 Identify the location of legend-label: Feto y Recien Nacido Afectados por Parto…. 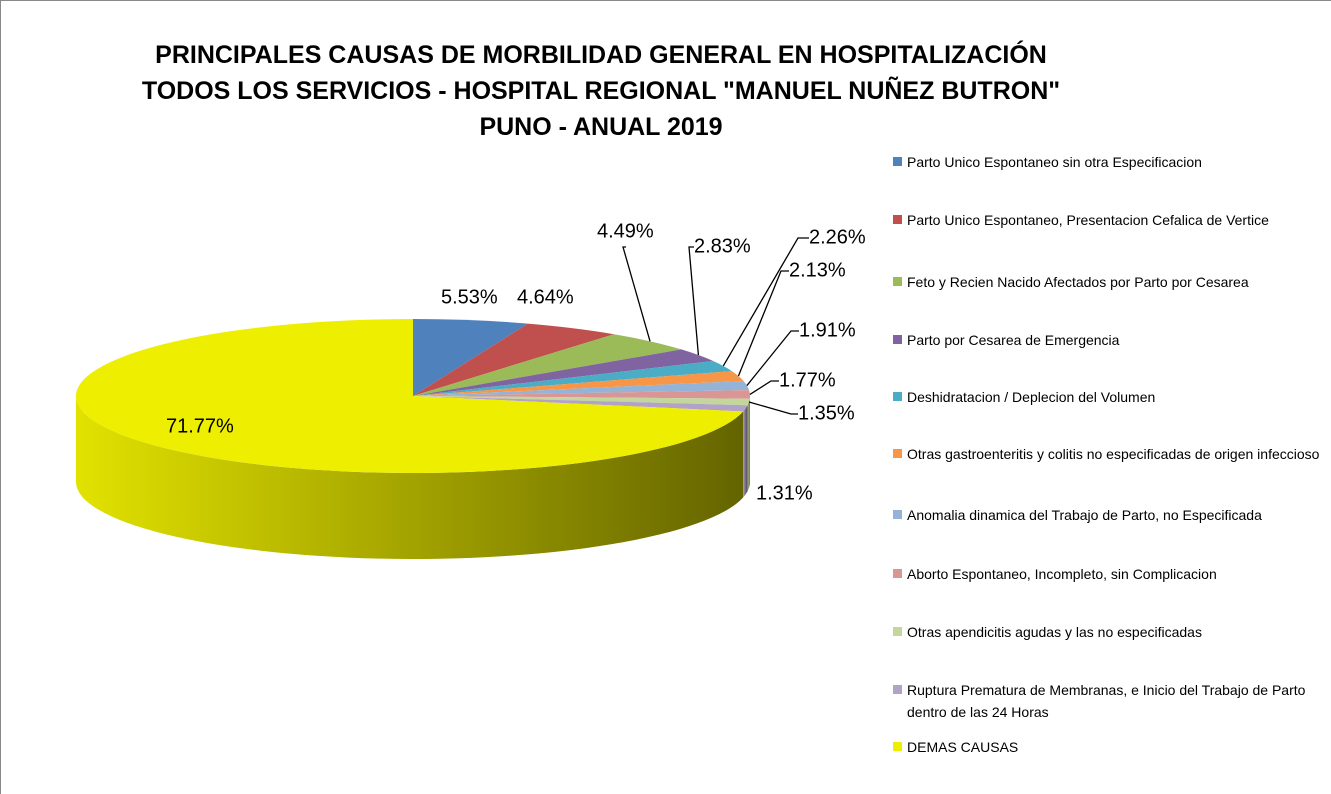
(1078, 282).